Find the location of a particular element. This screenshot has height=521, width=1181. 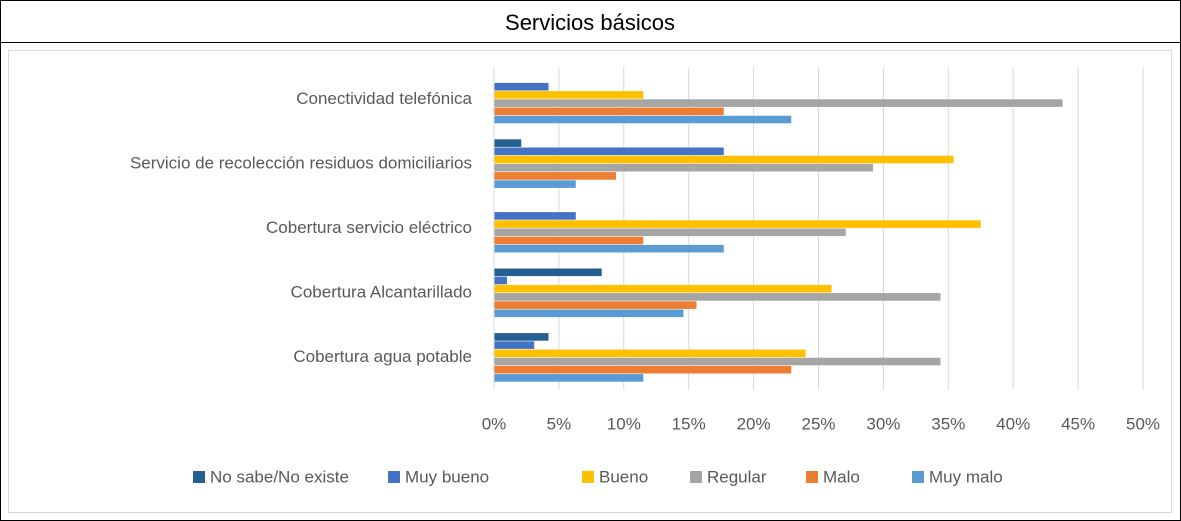

legend-label: Muy bueno is located at coordinates (447, 476).